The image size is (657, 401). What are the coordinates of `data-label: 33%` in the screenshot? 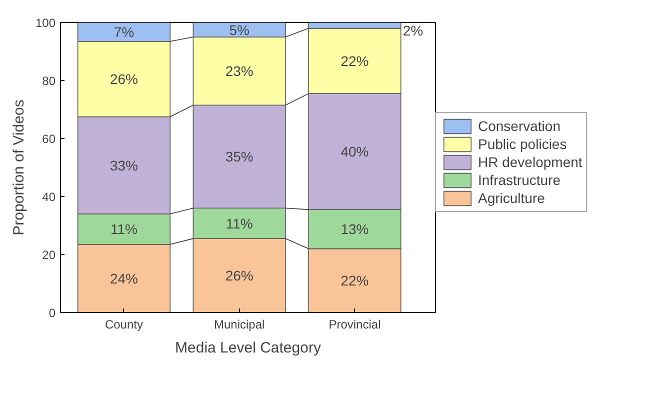 It's located at (124, 165).